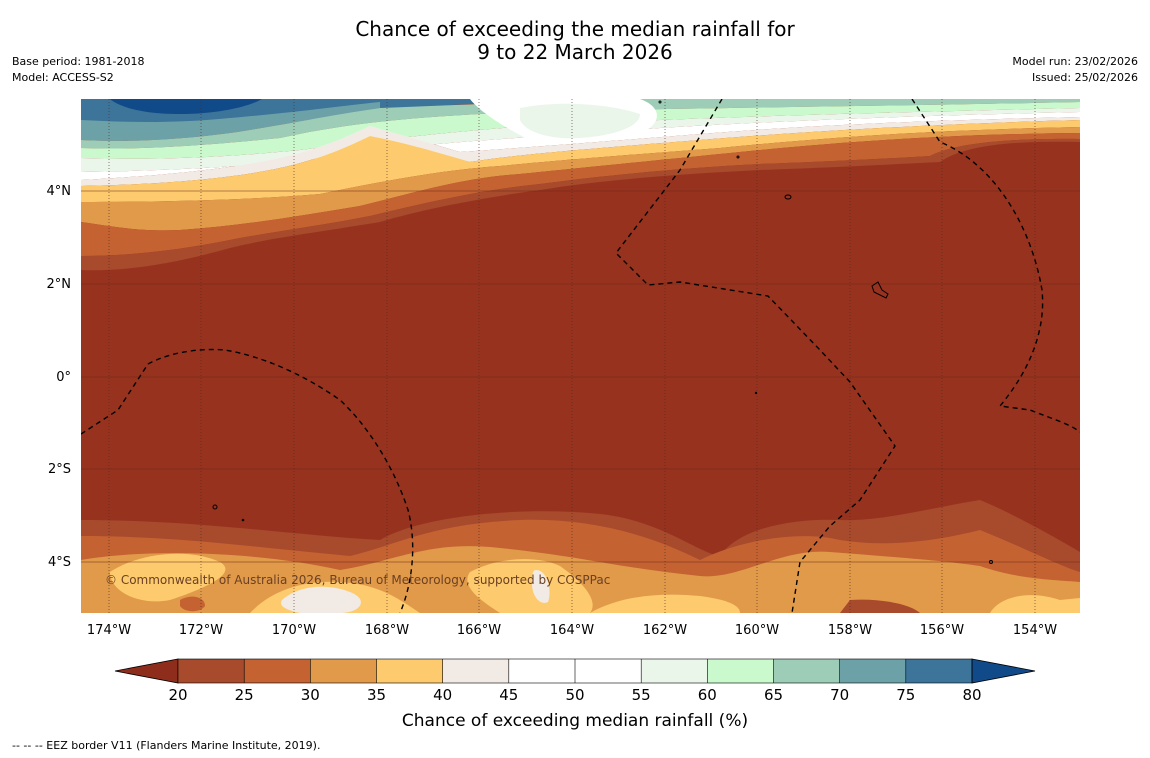 This screenshot has width=1150, height=758. I want to click on lat-label: 0°, so click(63, 377).